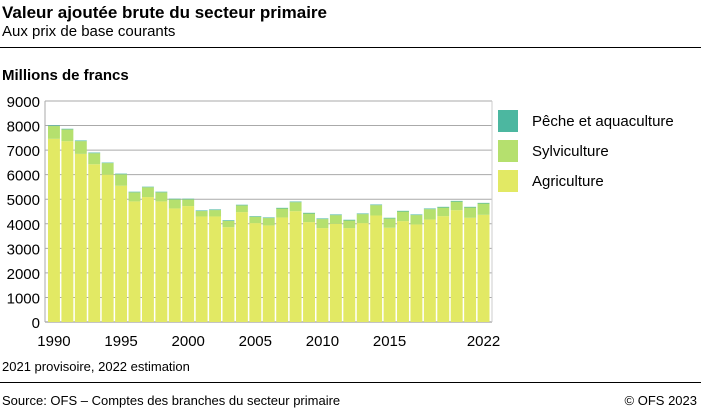 The width and height of the screenshot is (701, 410). I want to click on bar-agriculture-2010, so click(322, 275).